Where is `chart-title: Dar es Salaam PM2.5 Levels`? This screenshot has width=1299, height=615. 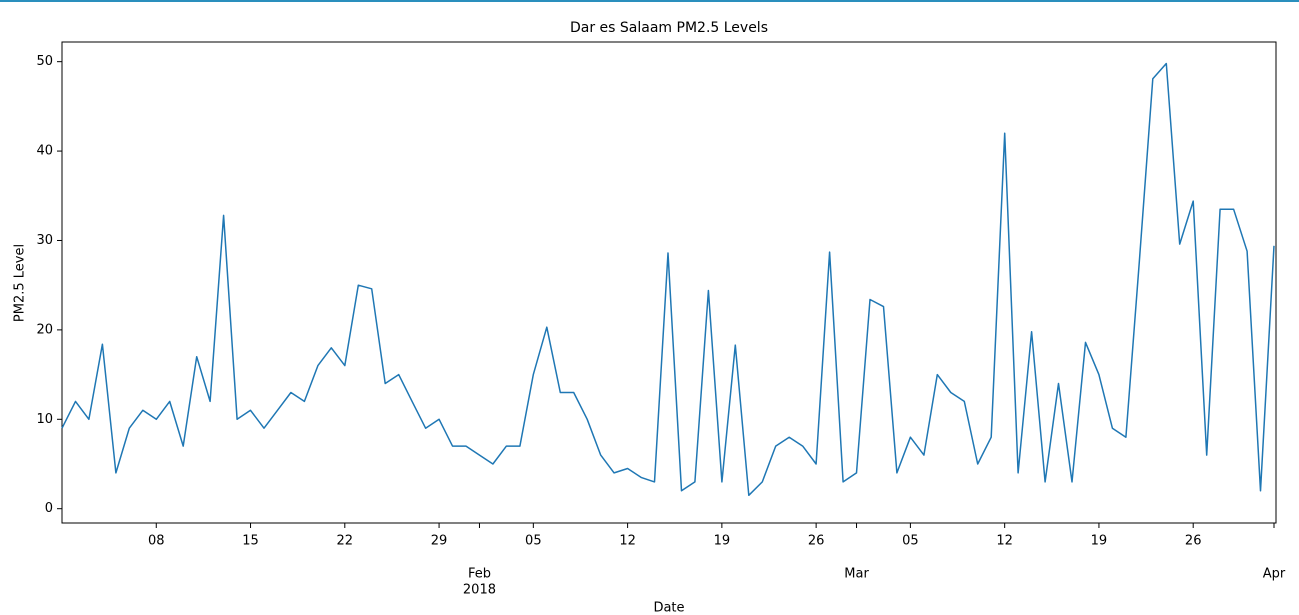 chart-title: Dar es Salaam PM2.5 Levels is located at coordinates (669, 28).